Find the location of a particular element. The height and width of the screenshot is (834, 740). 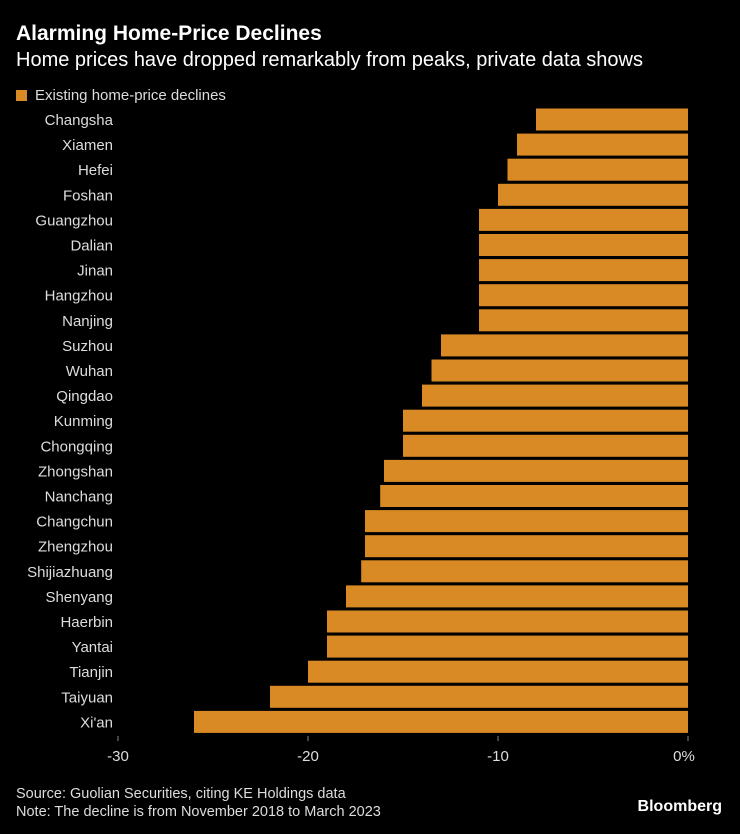

category-label: Zhongshan is located at coordinates (75, 471).